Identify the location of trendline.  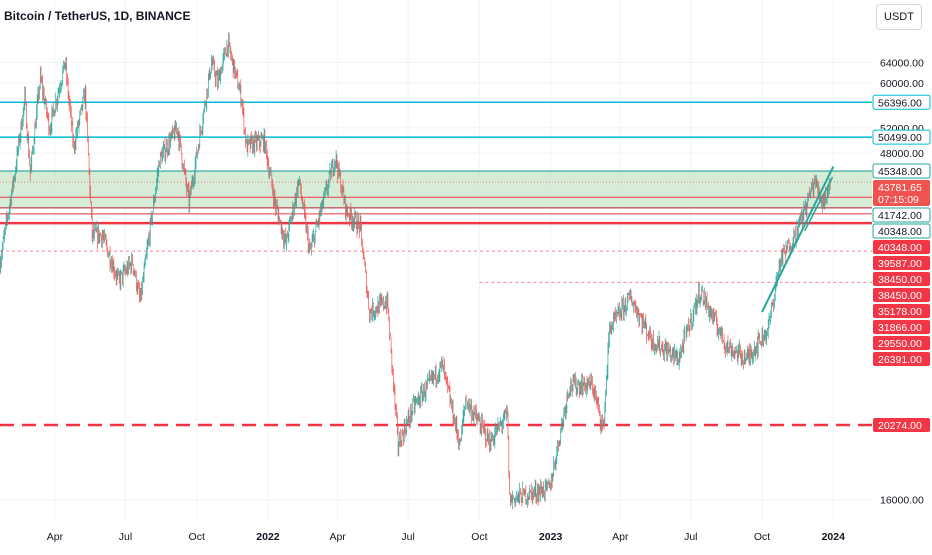
(798, 239).